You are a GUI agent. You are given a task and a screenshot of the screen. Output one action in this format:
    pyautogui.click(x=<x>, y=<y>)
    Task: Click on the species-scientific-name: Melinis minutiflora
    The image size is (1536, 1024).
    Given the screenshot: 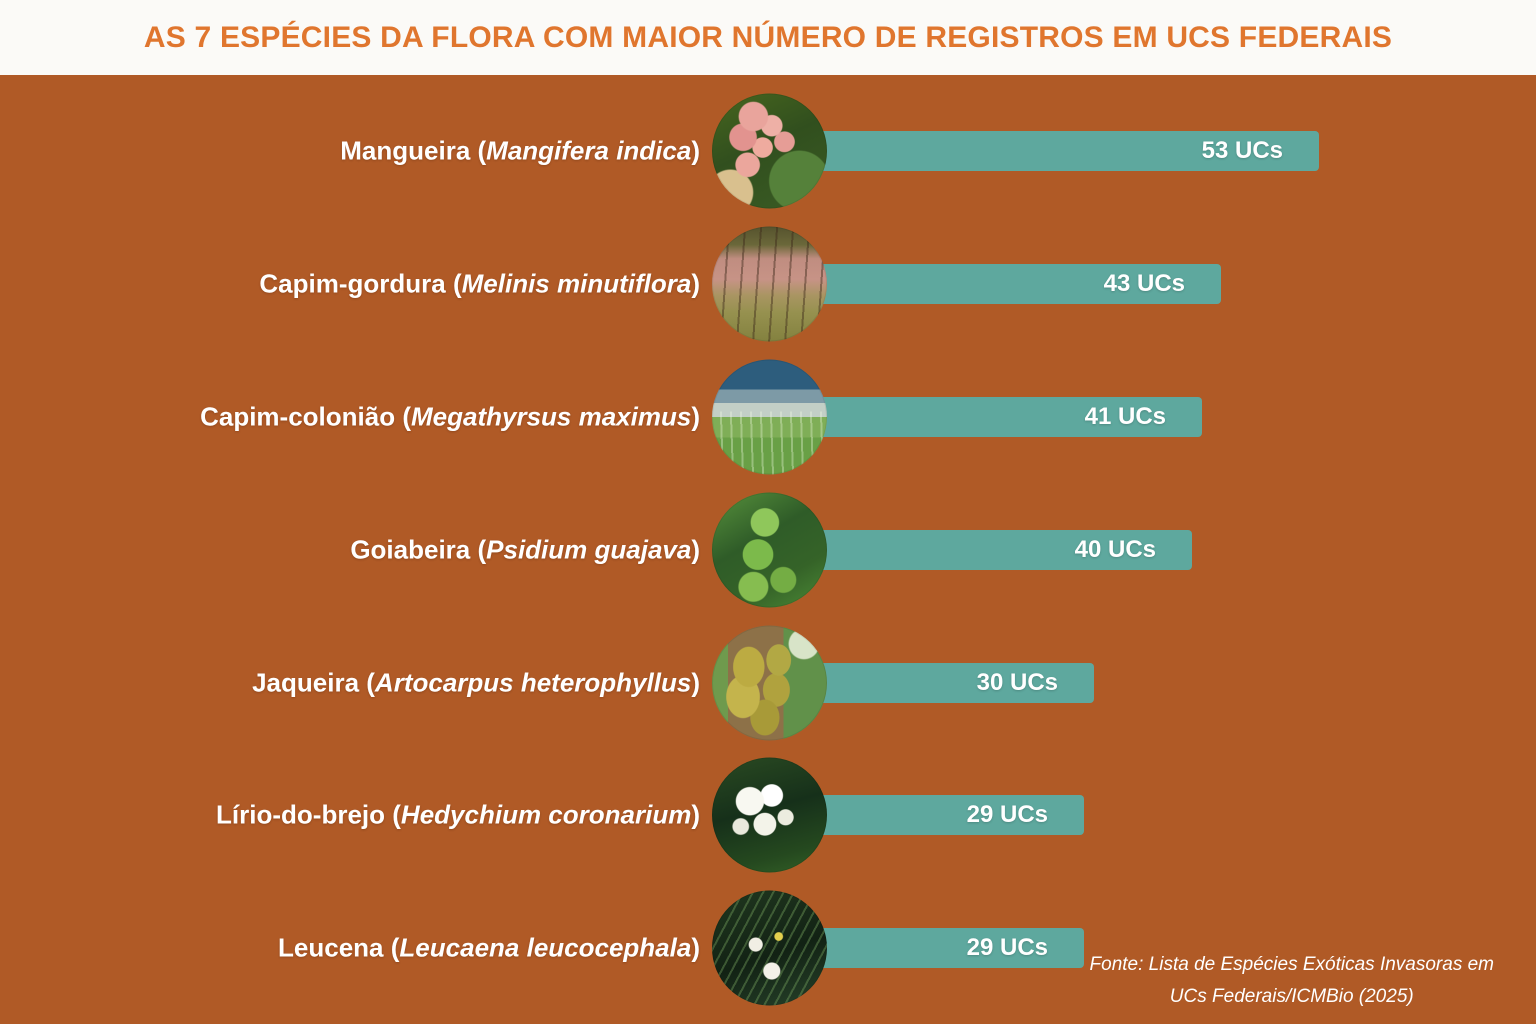 What is the action you would take?
    pyautogui.click(x=576, y=283)
    